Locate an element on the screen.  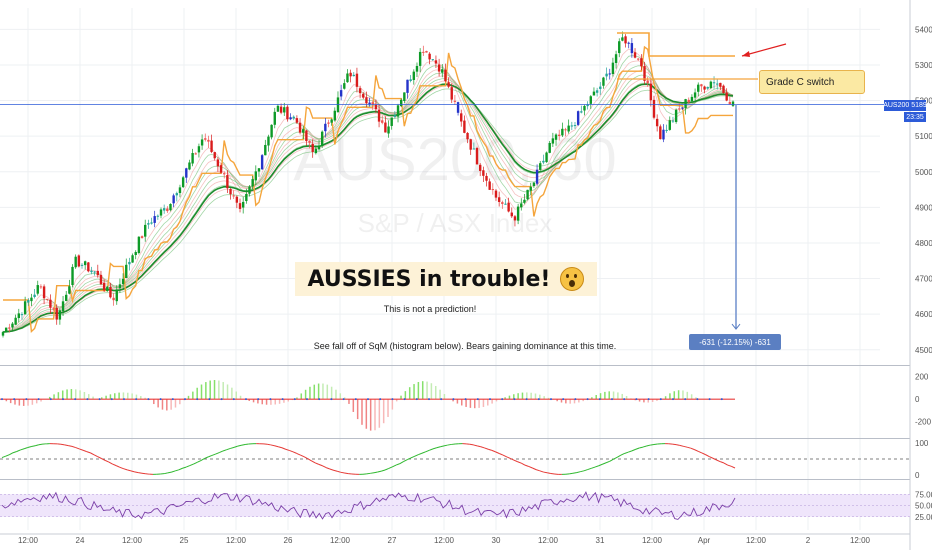
time-tick-0: 12:00 is located at coordinates (28, 540).